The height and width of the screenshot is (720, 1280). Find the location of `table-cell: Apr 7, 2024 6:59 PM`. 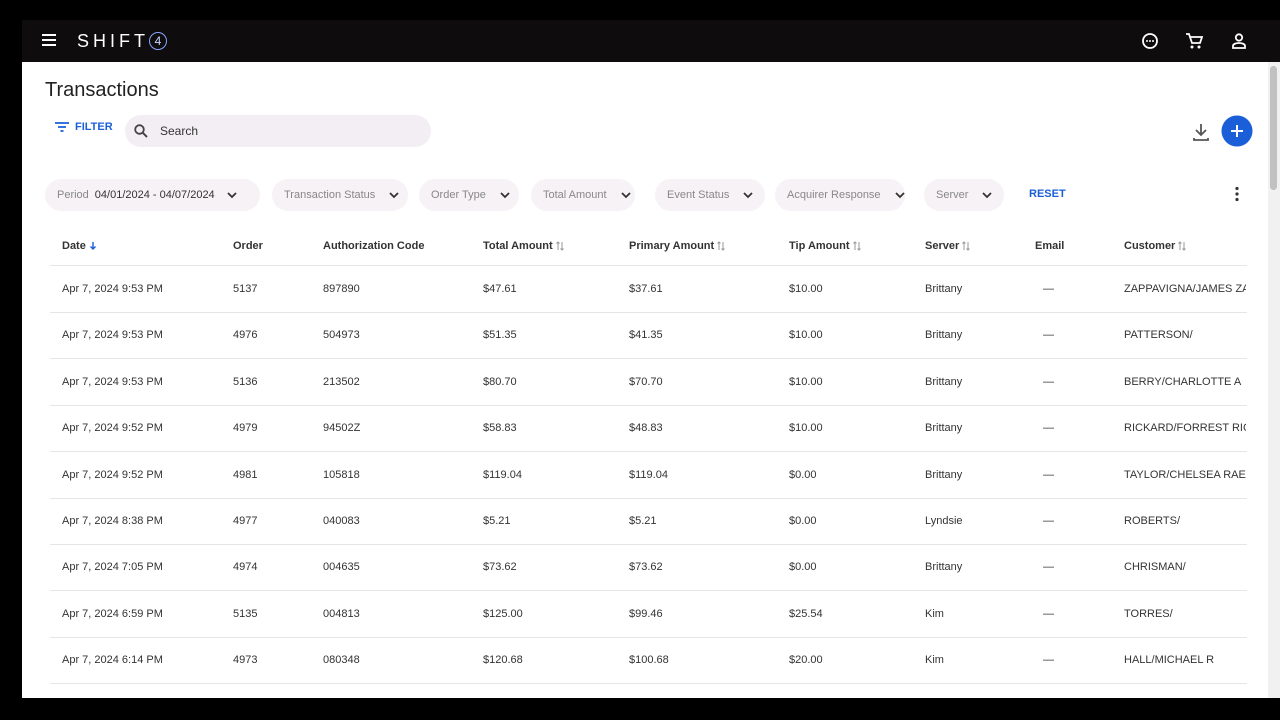

table-cell: Apr 7, 2024 6:59 PM is located at coordinates (112, 613).